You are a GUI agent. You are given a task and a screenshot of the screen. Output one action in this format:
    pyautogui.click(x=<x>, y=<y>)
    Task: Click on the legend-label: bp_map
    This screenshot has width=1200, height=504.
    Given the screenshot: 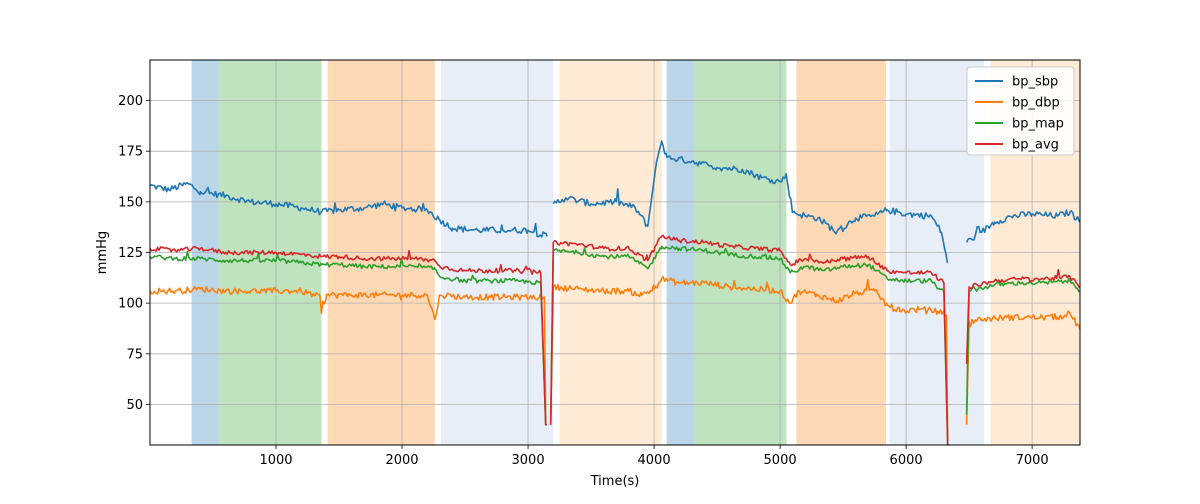 What is the action you would take?
    pyautogui.click(x=1038, y=124)
    